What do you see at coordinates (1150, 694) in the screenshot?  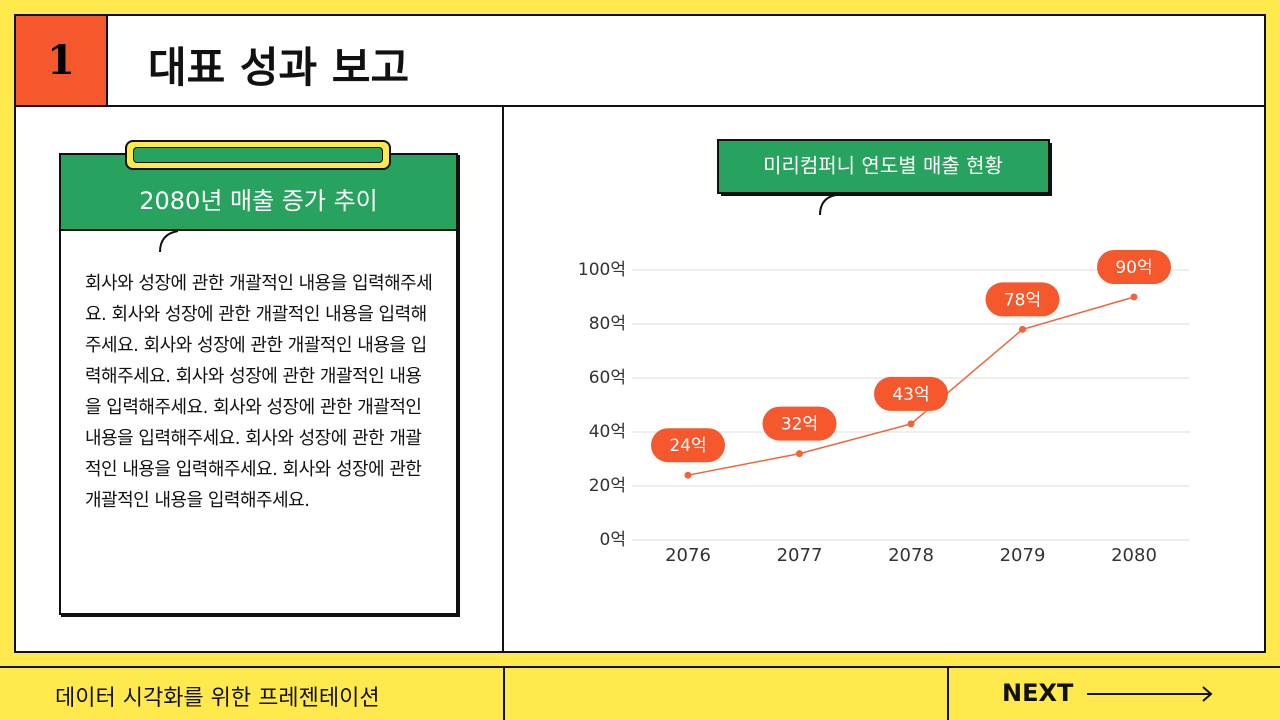 I see `next-arrow` at bounding box center [1150, 694].